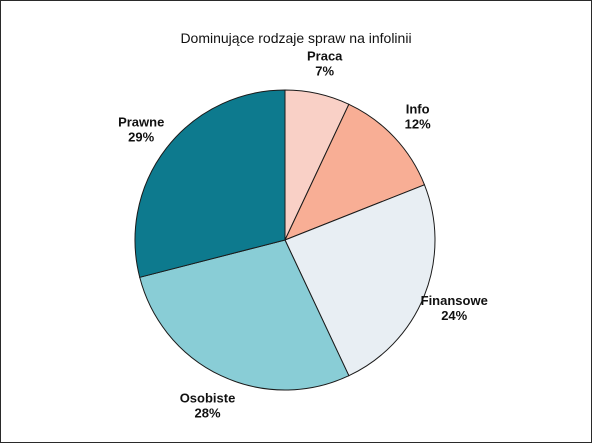 The image size is (592, 444). I want to click on slice-label-osobiste: Osobiste 28%, so click(208, 406).